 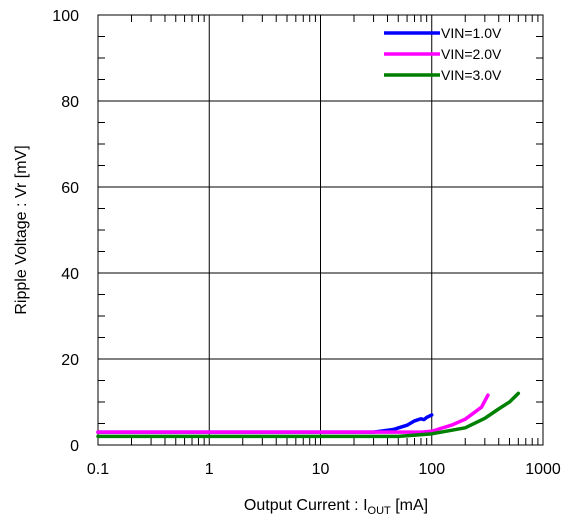 I want to click on legend-label: VIN=2.0V, so click(x=471, y=54).